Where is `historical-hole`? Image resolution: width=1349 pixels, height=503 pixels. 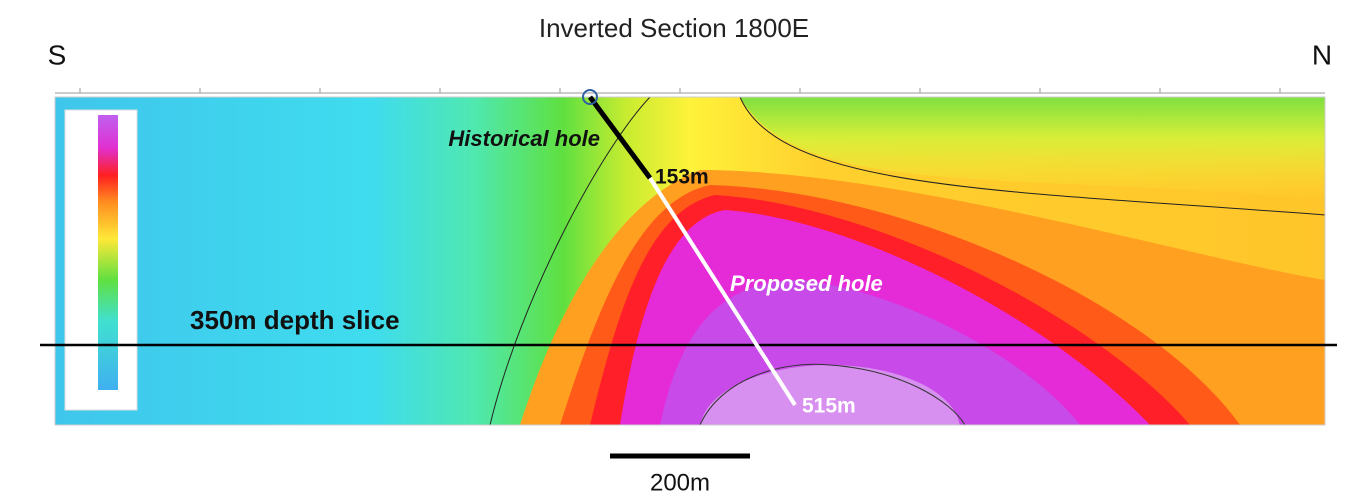 historical-hole is located at coordinates (620, 137).